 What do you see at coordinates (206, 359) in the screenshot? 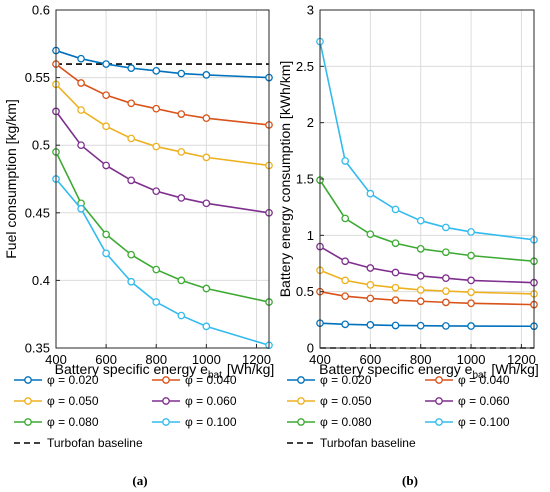
I see `x-tick-label: 1000` at bounding box center [206, 359].